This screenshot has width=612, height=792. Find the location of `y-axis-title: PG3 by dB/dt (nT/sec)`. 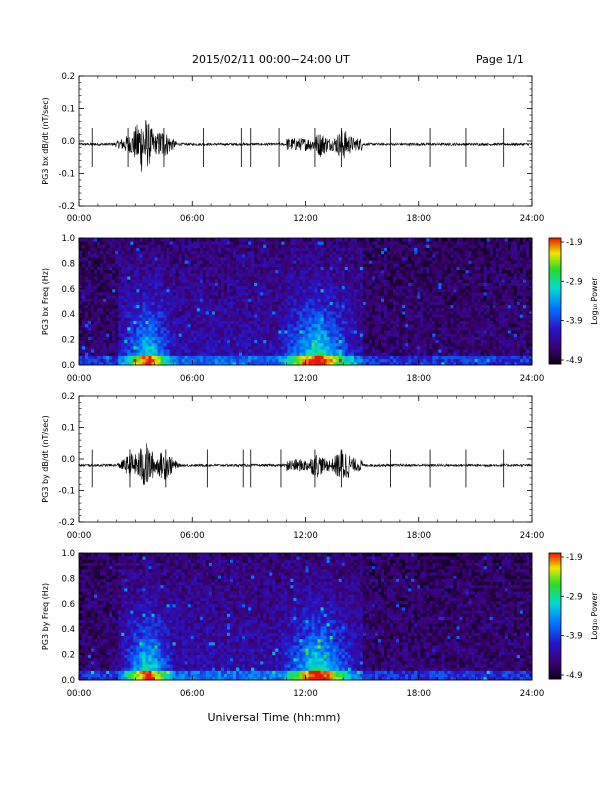

y-axis-title: PG3 by dB/dt (nT/sec) is located at coordinates (45, 458).